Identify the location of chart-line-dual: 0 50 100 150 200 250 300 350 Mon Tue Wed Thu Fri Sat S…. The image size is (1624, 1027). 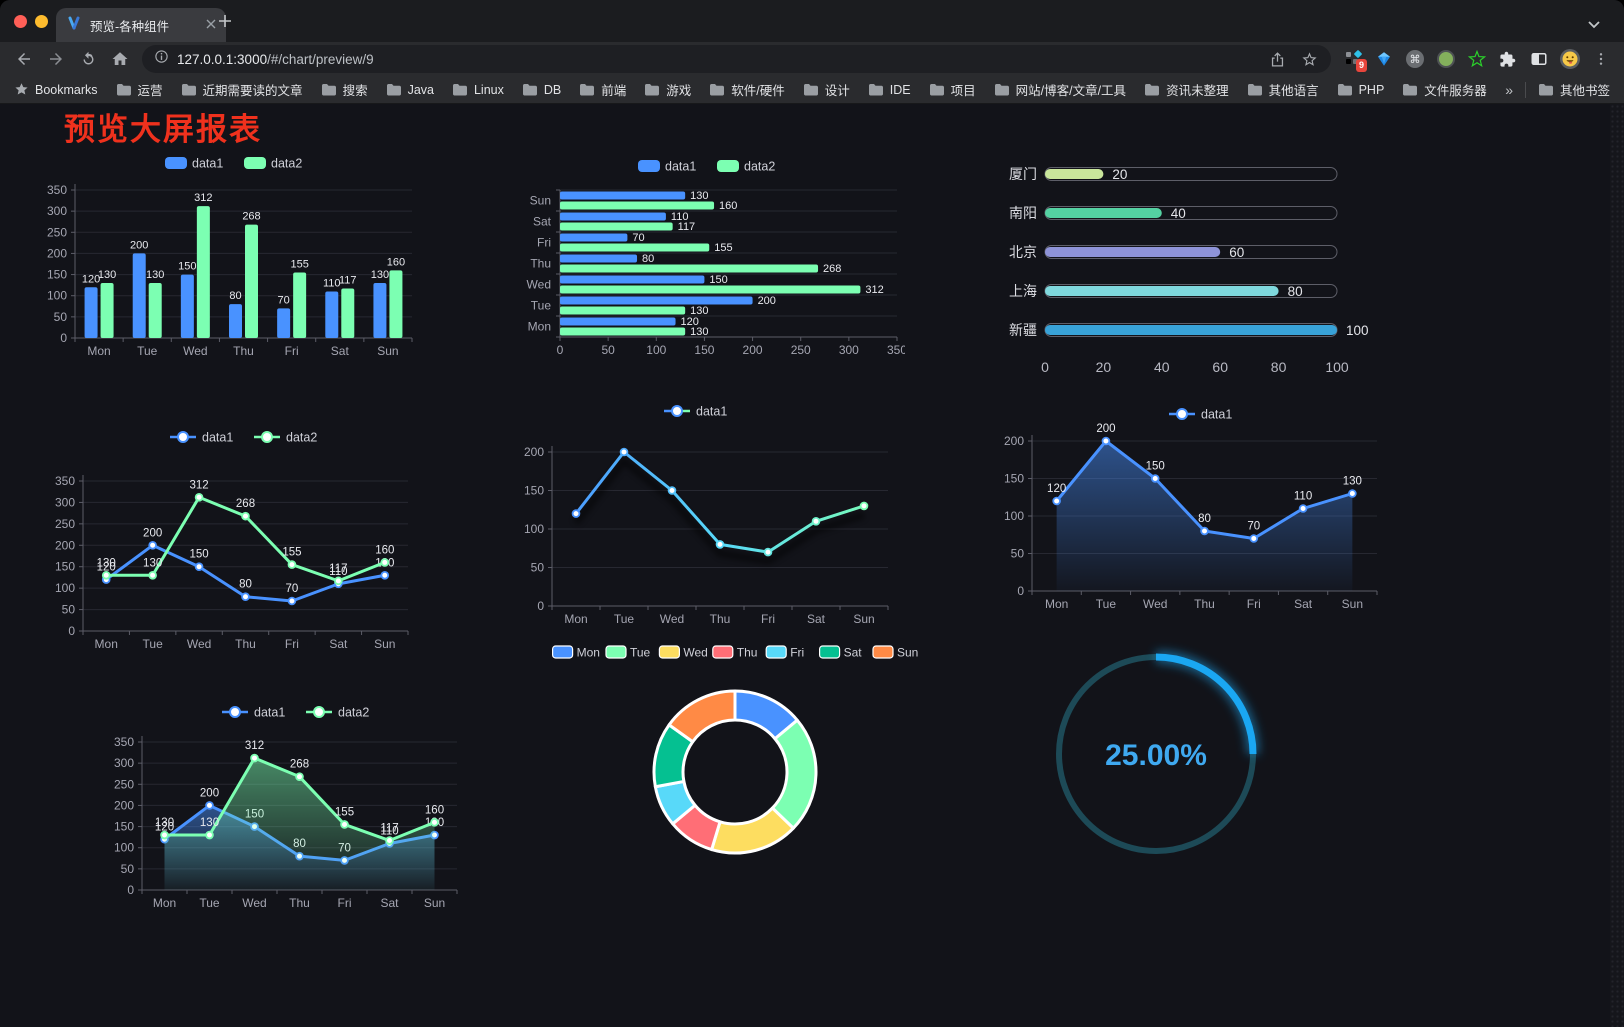
(235, 545).